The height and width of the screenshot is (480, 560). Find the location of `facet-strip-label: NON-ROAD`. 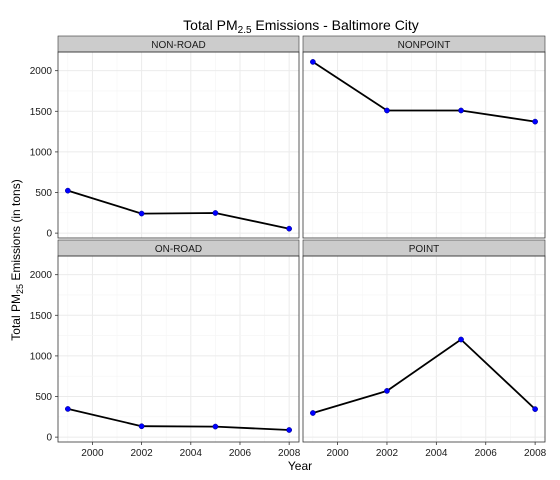

facet-strip-label: NON-ROAD is located at coordinates (178, 45).